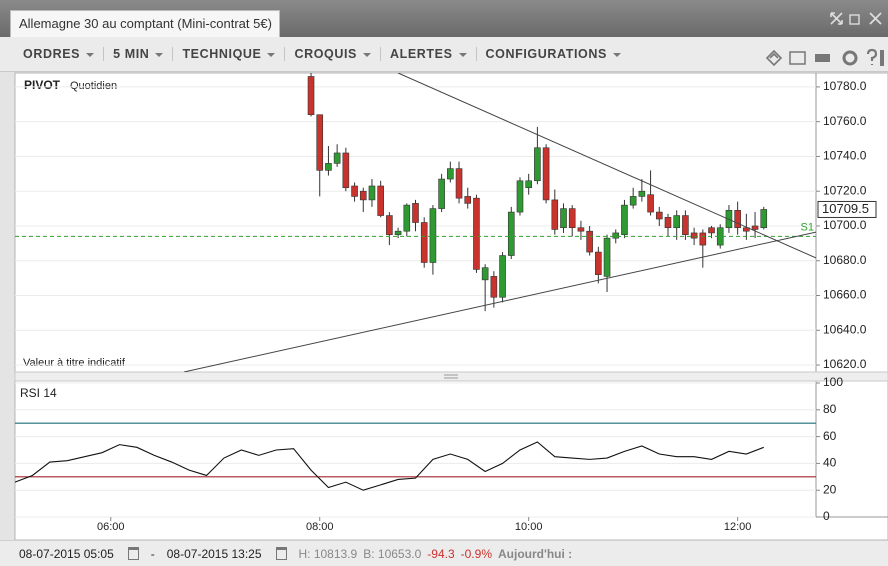 This screenshot has width=888, height=566. What do you see at coordinates (845, 260) in the screenshot?
I see `y-tick-label: 10680.0` at bounding box center [845, 260].